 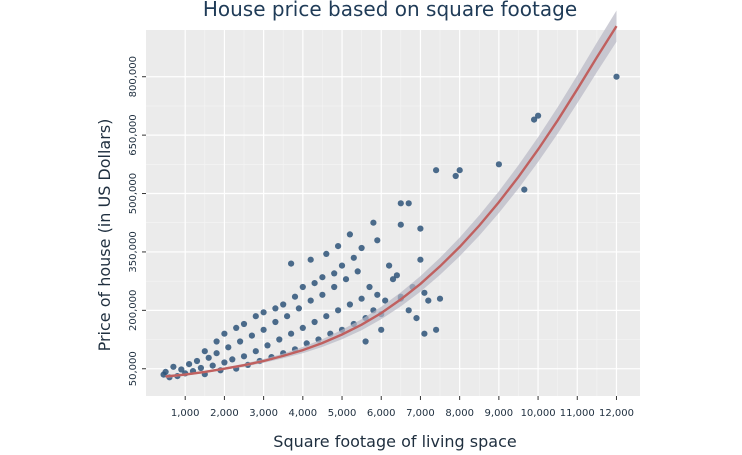 What do you see at coordinates (133, 368) in the screenshot?
I see `y-tick-label: 50,000` at bounding box center [133, 368].